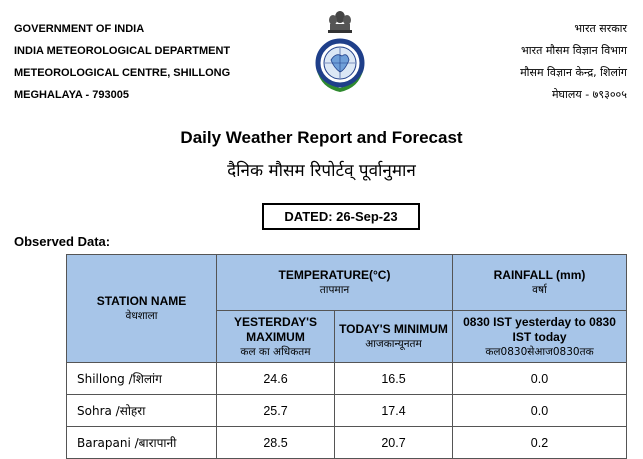 This screenshot has height=459, width=643. Describe the element at coordinates (321, 171) in the screenshot. I see `report-title-hindi: दैनिक मौसम रिपोर्टव् पूर्वानुमान` at that location.